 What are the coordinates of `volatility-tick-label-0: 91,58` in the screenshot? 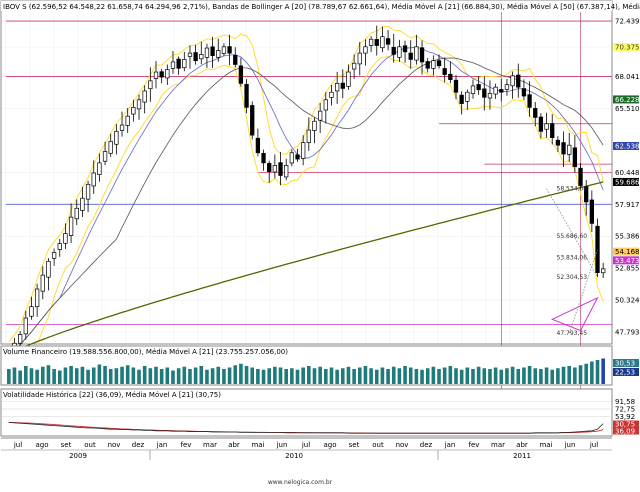 It's located at (625, 402).